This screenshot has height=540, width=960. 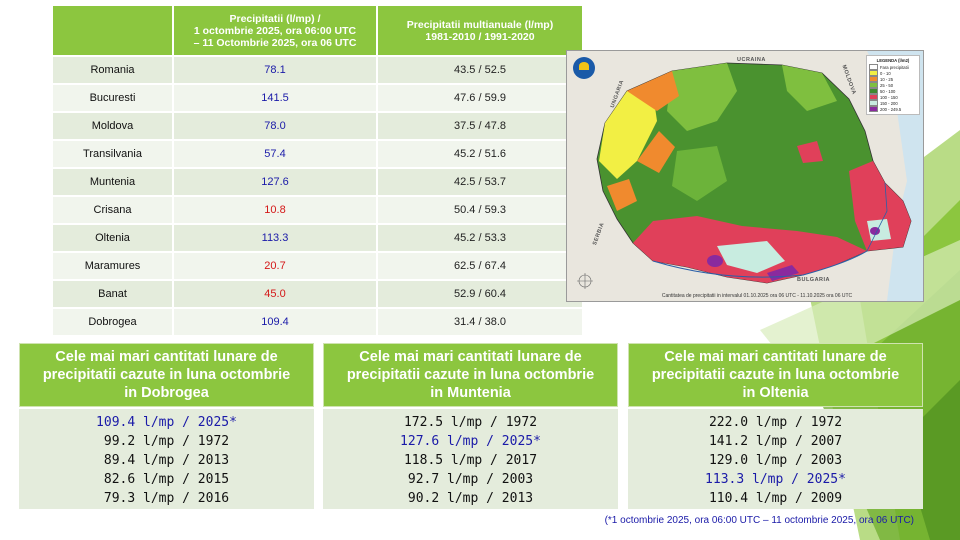 What do you see at coordinates (275, 322) in the screenshot?
I see `precip-value: 109.4` at bounding box center [275, 322].